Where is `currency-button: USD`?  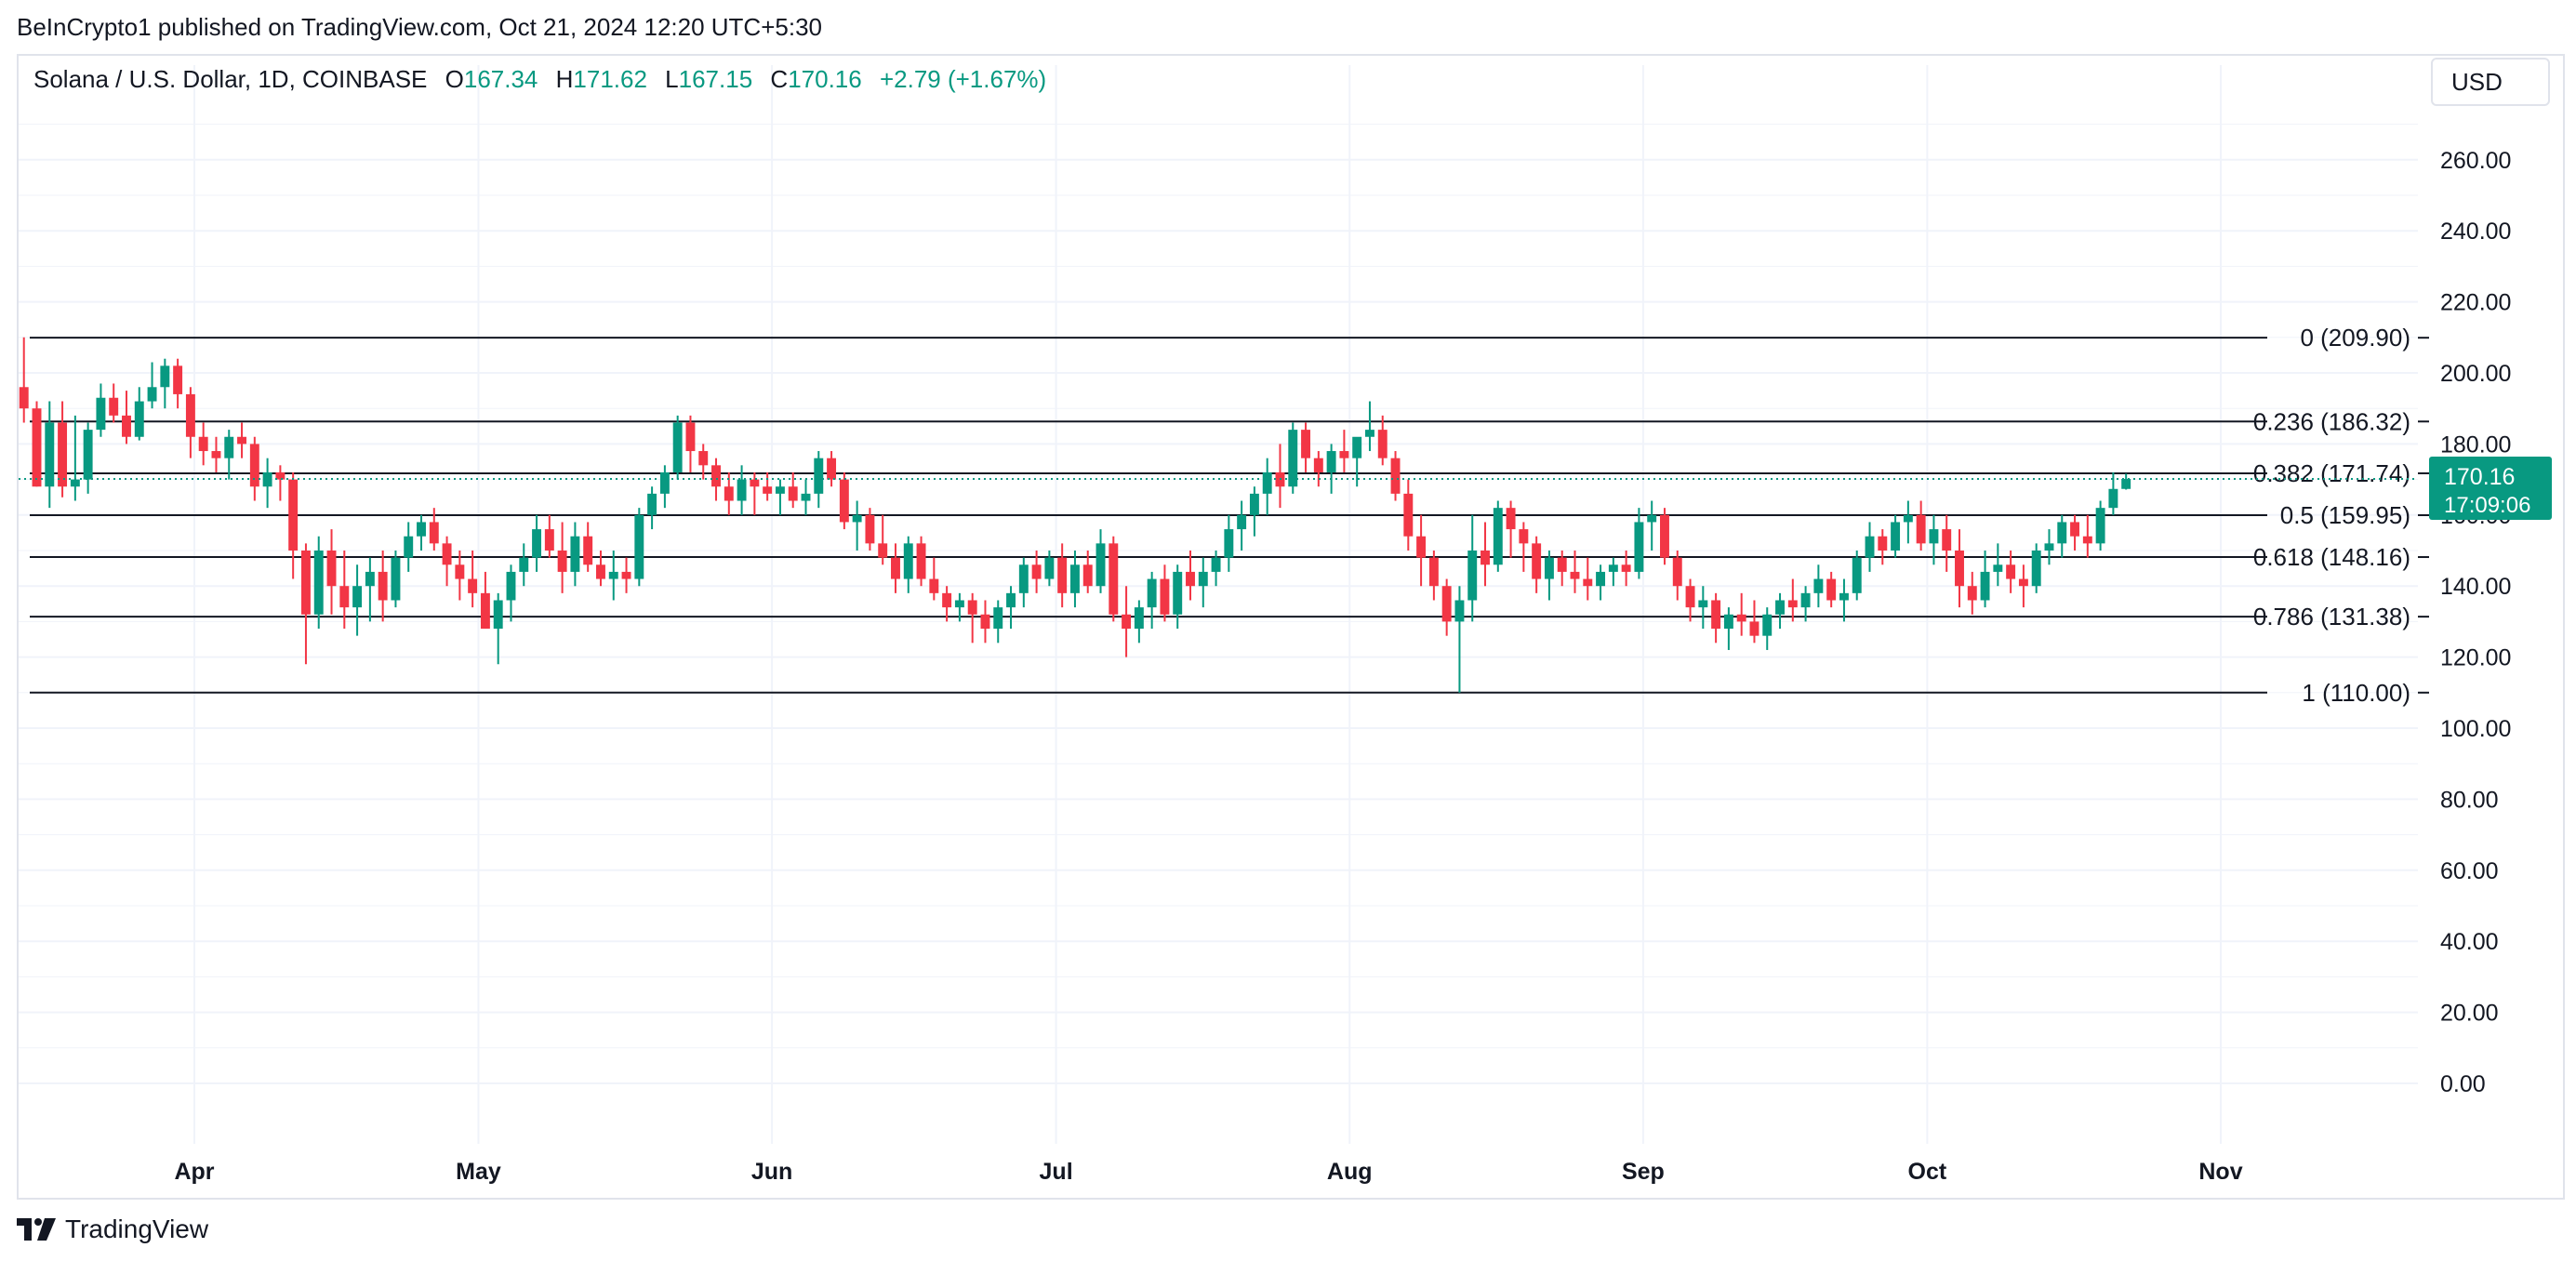 currency-button: USD is located at coordinates (2490, 82).